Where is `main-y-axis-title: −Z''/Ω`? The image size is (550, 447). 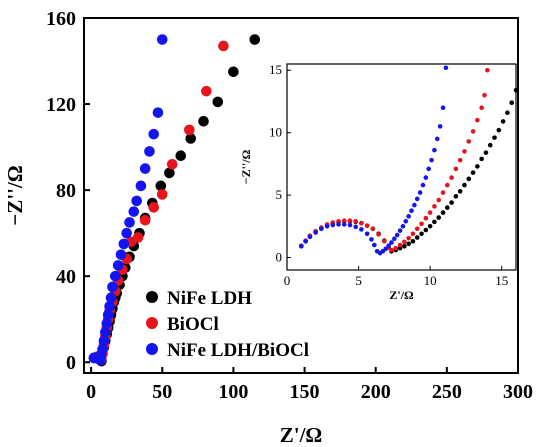
main-y-axis-title: −Z''/Ω is located at coordinates (15, 195).